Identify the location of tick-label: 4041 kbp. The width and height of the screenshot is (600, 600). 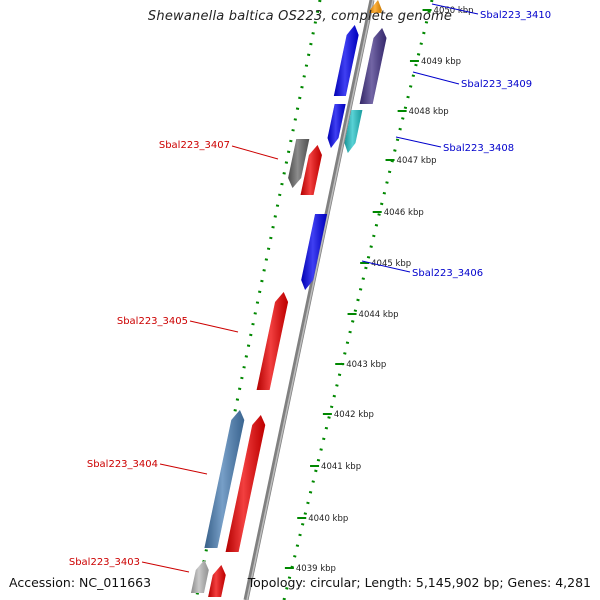
(341, 467).